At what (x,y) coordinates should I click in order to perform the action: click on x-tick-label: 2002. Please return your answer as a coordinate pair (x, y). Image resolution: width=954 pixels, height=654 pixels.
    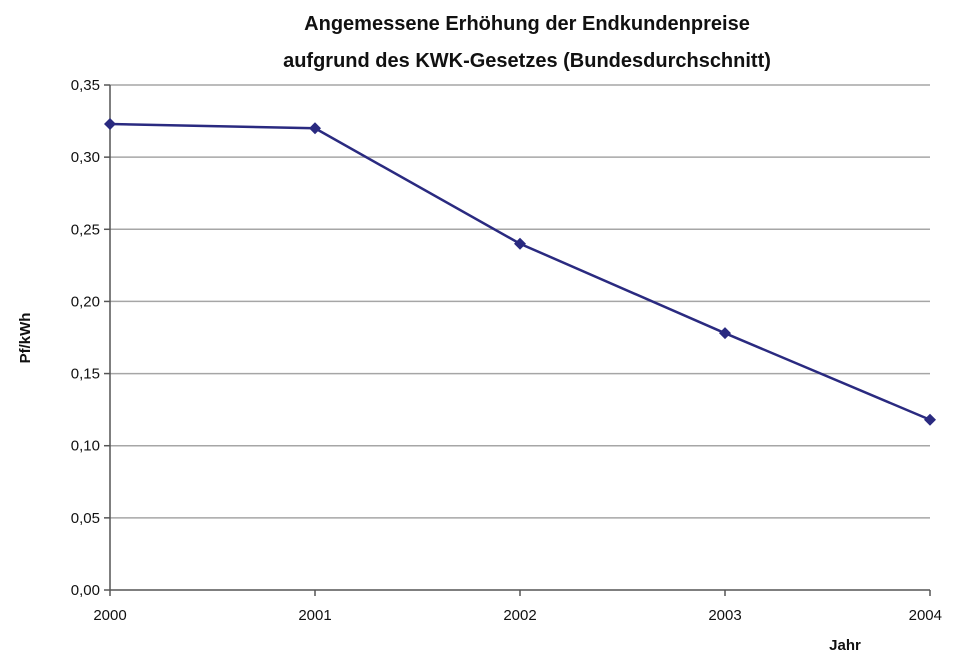
    Looking at the image, I should click on (519, 615).